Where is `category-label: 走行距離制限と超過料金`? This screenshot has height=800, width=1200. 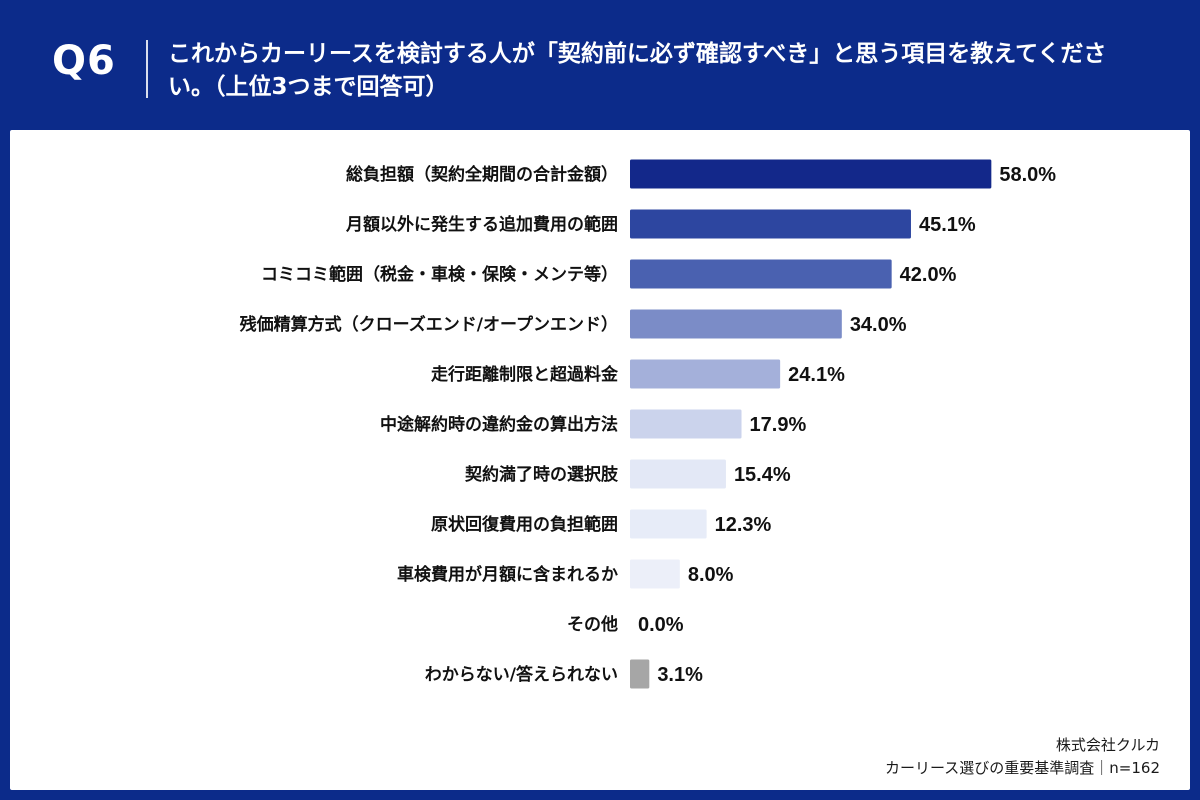 category-label: 走行距離制限と超過料金 is located at coordinates (525, 374).